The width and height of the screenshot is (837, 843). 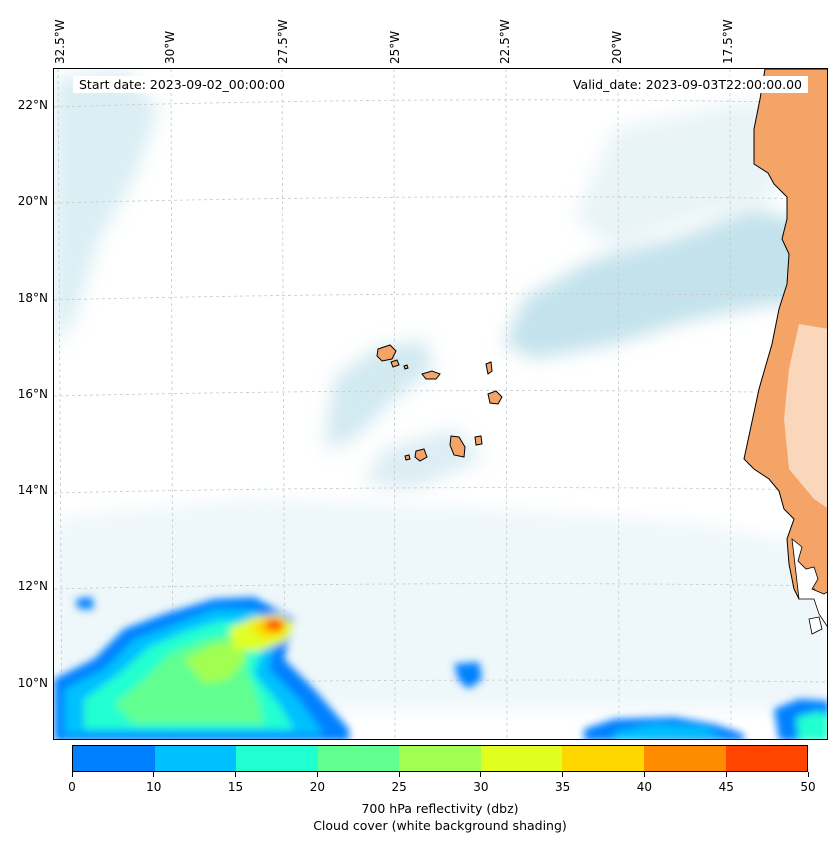 I want to click on lon-label-20w: 20°W, so click(x=617, y=47).